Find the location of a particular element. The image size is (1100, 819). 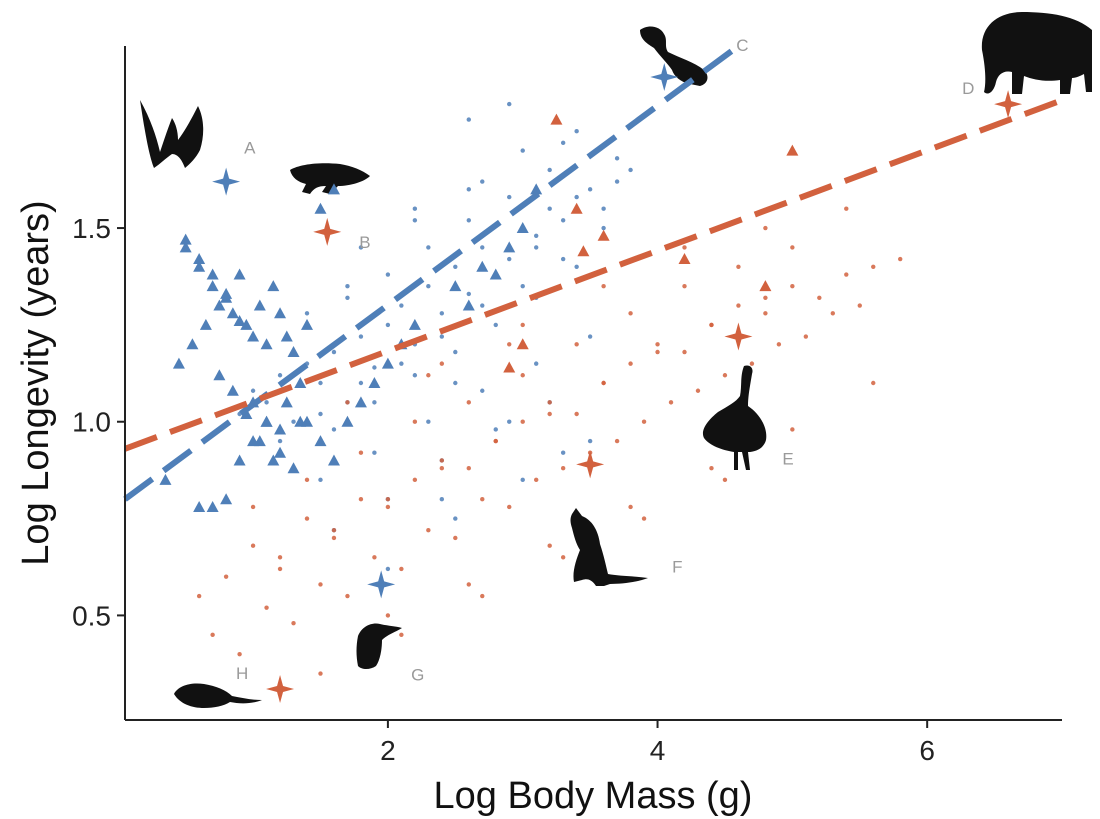

x-tick-label-6: 6 is located at coordinates (927, 750).